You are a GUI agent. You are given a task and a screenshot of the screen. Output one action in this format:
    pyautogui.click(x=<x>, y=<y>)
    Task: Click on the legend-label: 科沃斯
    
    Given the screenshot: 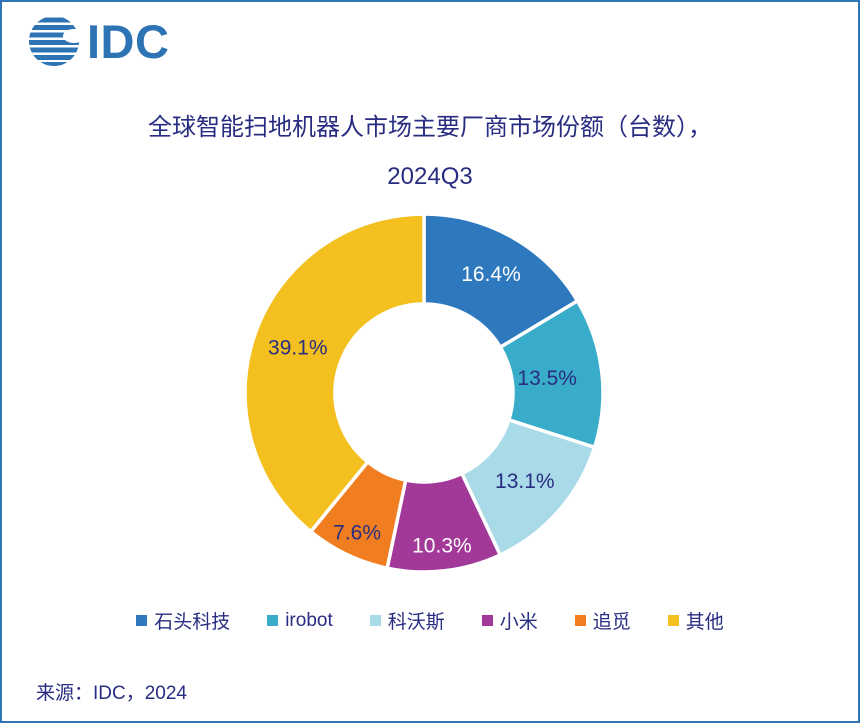 What is the action you would take?
    pyautogui.click(x=416, y=622)
    